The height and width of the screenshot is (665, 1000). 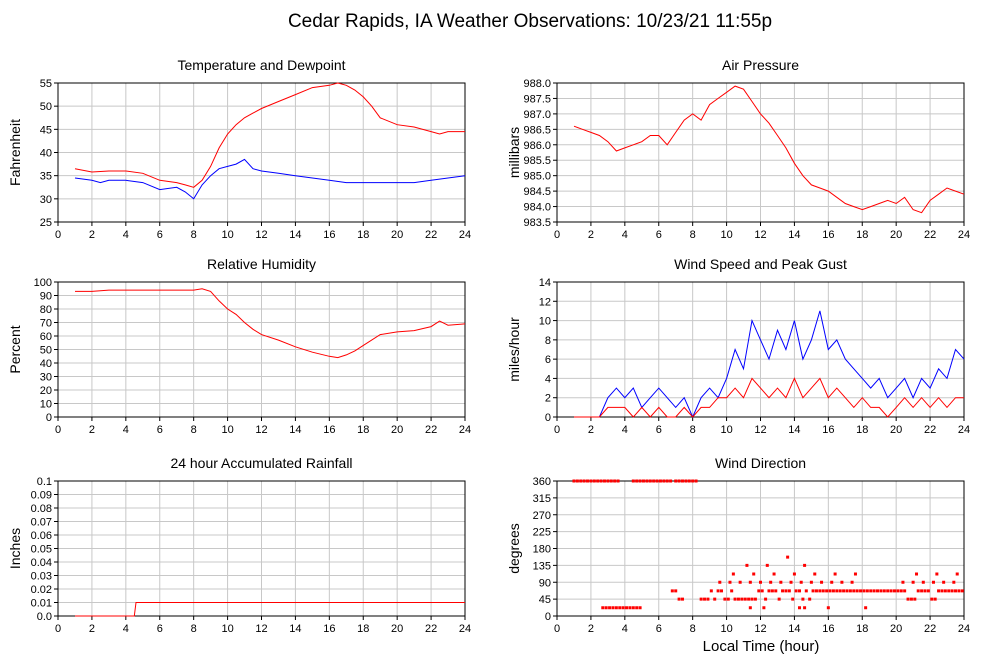 What do you see at coordinates (514, 152) in the screenshot?
I see `y-axis-label: millibars` at bounding box center [514, 152].